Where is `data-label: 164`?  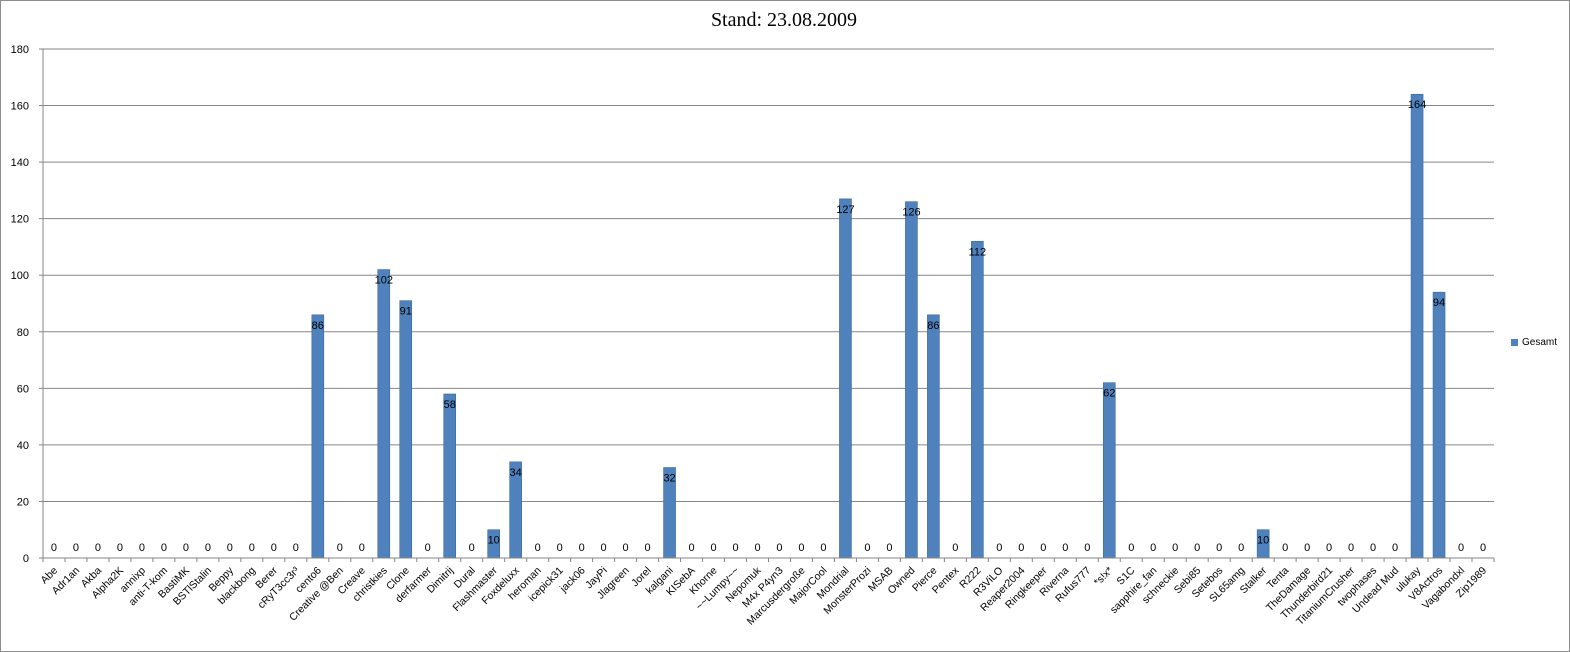
data-label: 164 is located at coordinates (1417, 105).